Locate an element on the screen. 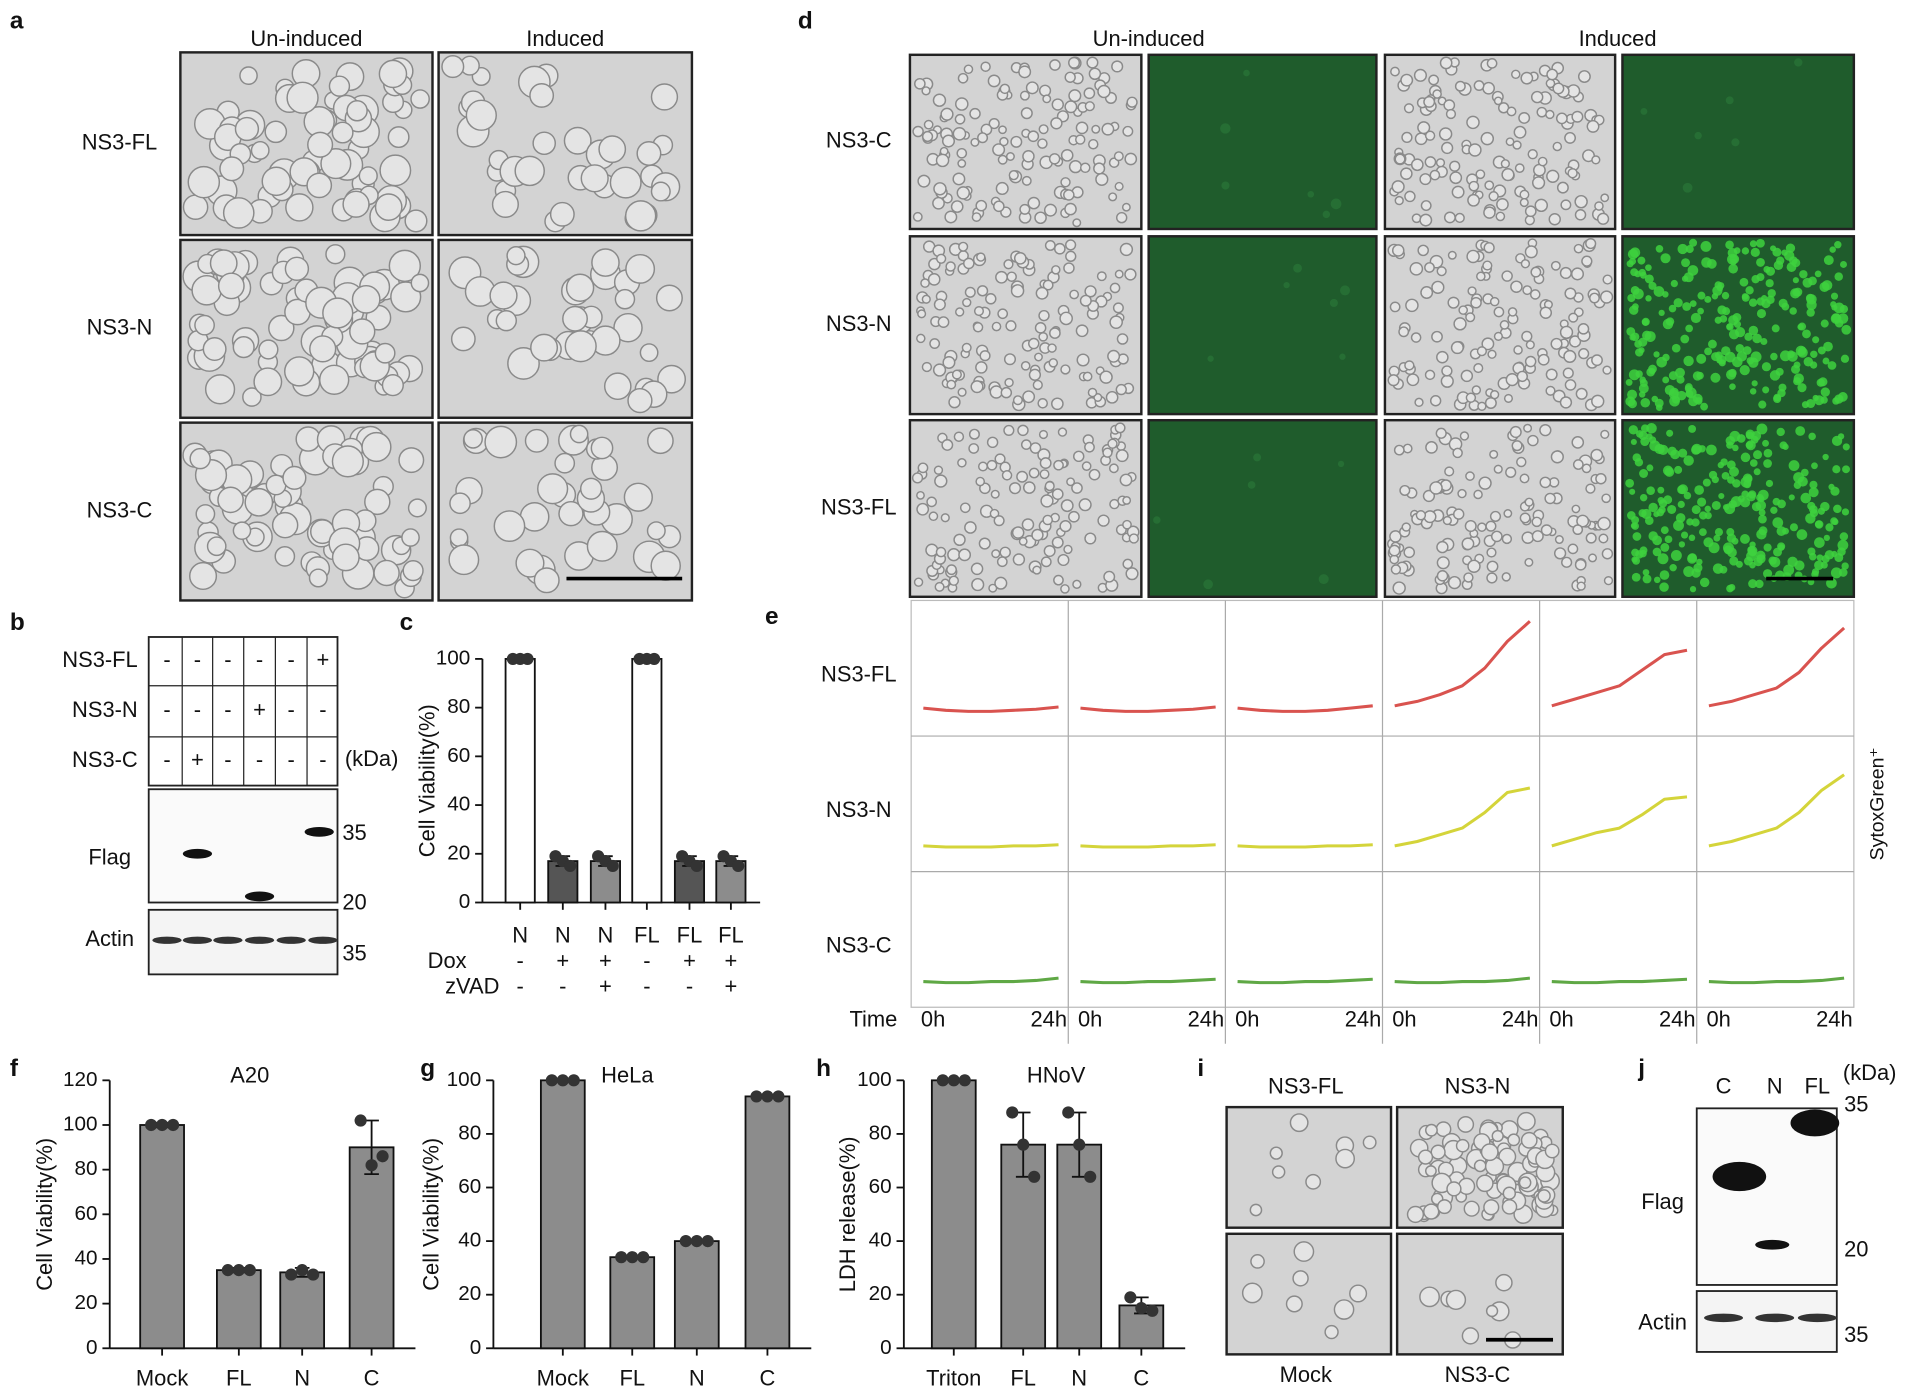 This screenshot has width=1910, height=1397. data-point is located at coordinates (1034, 1176).